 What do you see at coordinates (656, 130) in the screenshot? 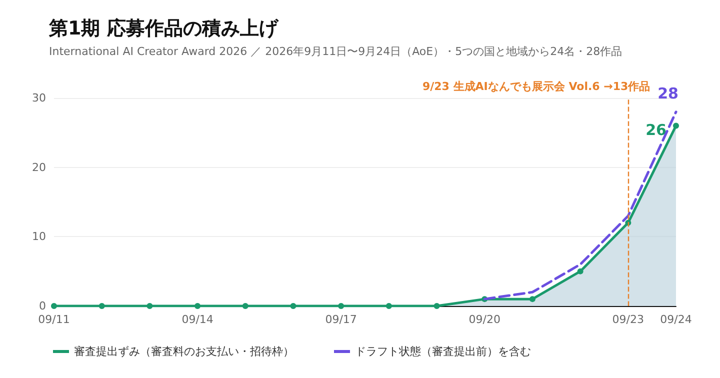
I see `data-label: 26` at bounding box center [656, 130].